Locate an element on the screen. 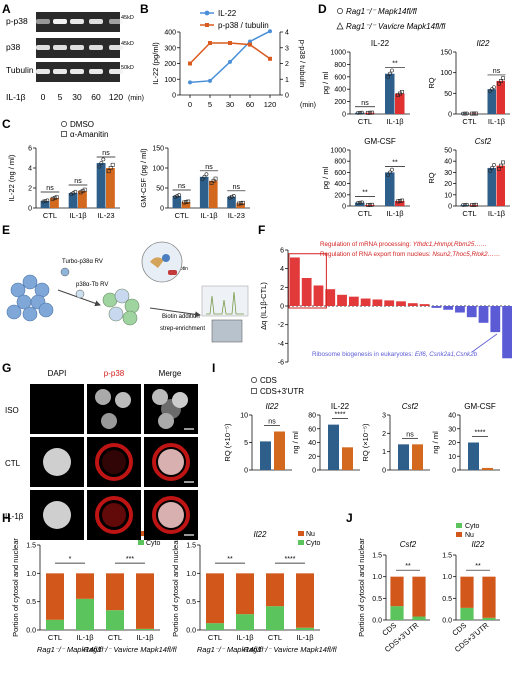 This screenshot has width=520, height=674. C1-tick-label: 6 is located at coordinates (30, 149).